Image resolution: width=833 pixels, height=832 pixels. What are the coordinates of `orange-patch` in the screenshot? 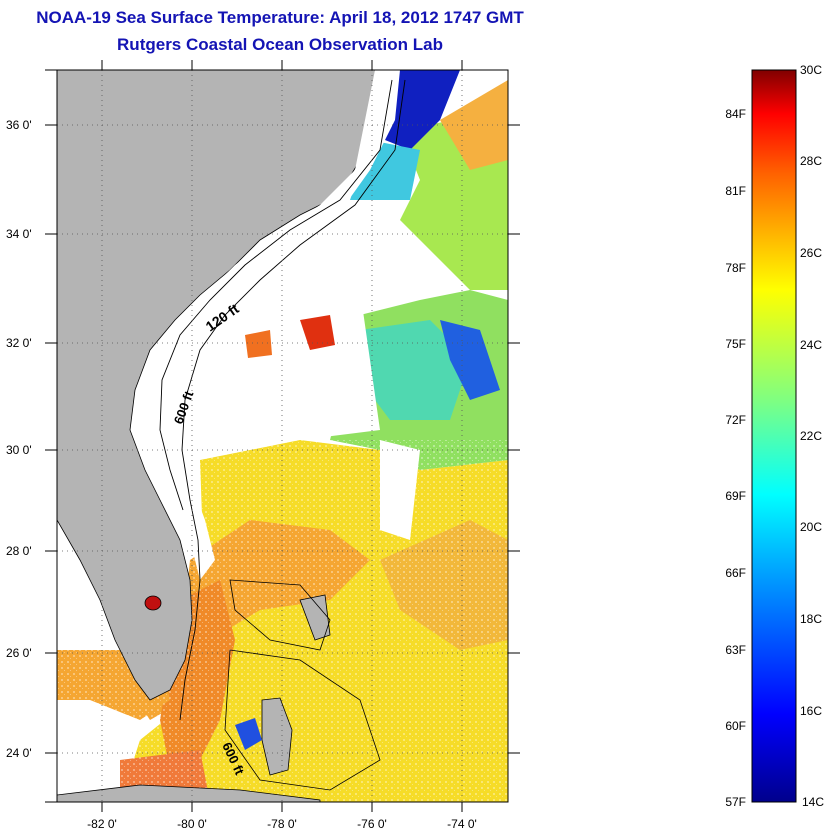 It's located at (258, 344).